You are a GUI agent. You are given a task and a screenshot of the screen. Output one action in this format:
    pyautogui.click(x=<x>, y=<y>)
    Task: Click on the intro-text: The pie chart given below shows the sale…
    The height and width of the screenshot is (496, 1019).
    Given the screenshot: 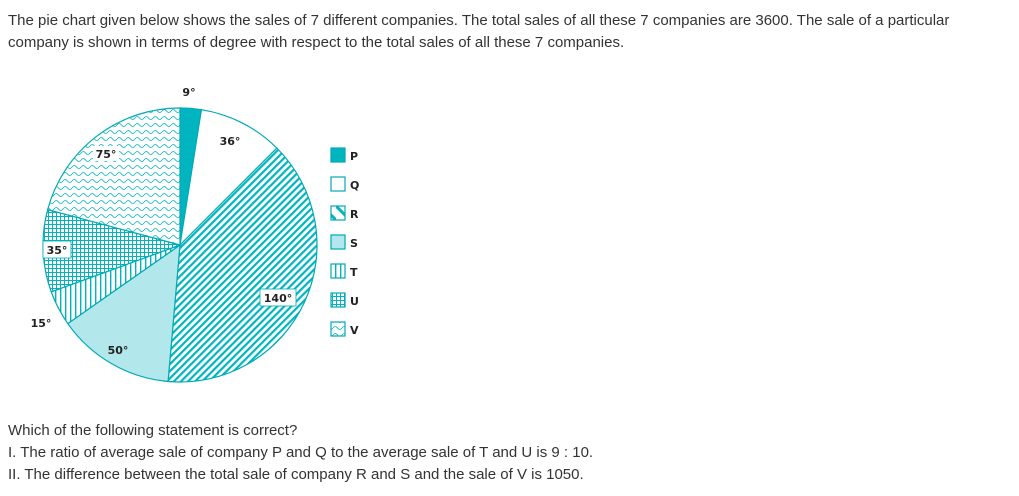 What is the action you would take?
    pyautogui.click(x=479, y=31)
    